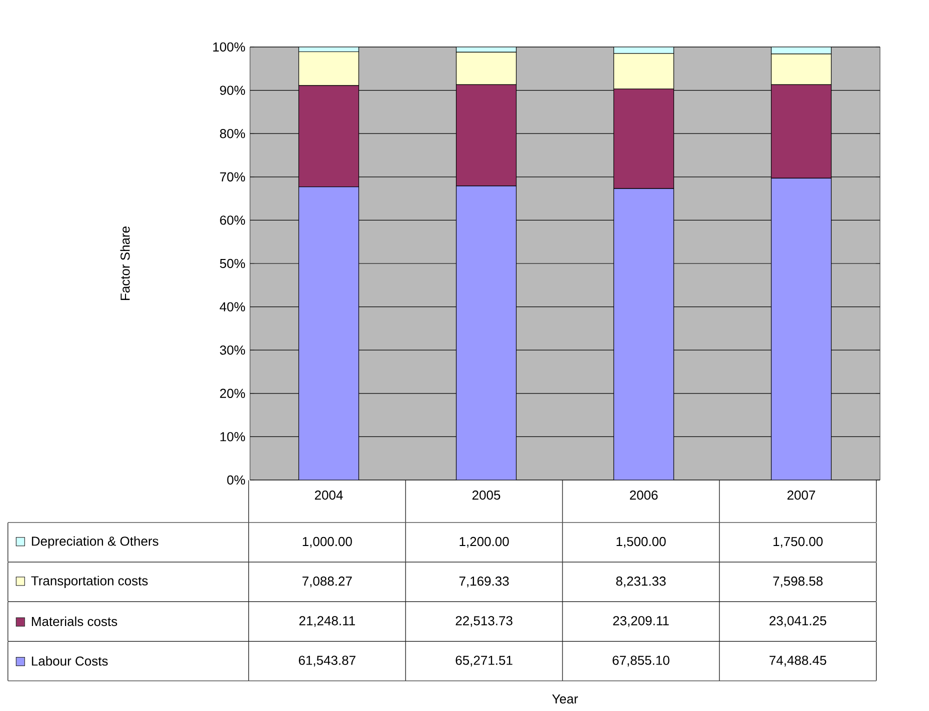 The image size is (929, 711). What do you see at coordinates (798, 542) in the screenshot?
I see `text: 1,750.00` at bounding box center [798, 542].